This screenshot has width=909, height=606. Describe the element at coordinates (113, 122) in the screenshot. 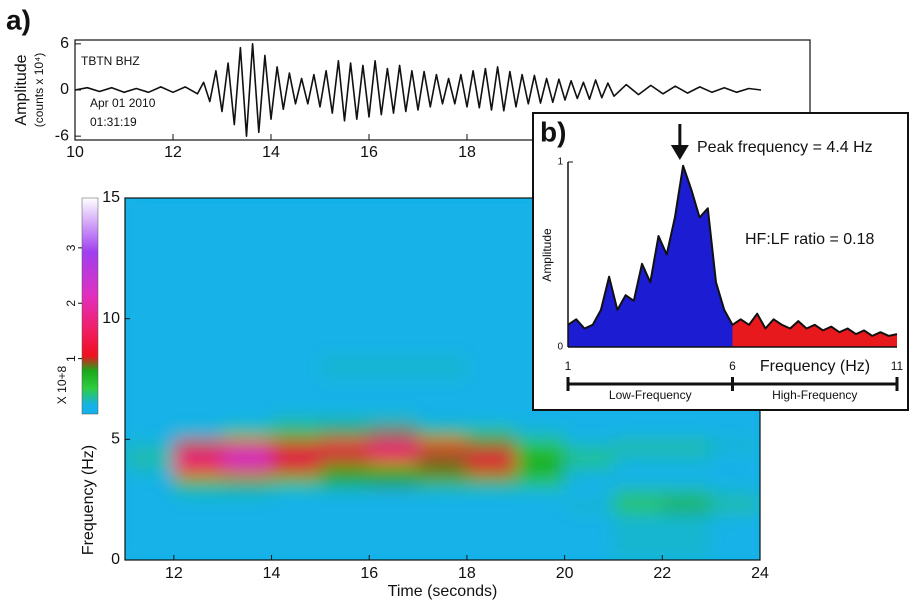

I see `time-label: 01:31:19` at that location.